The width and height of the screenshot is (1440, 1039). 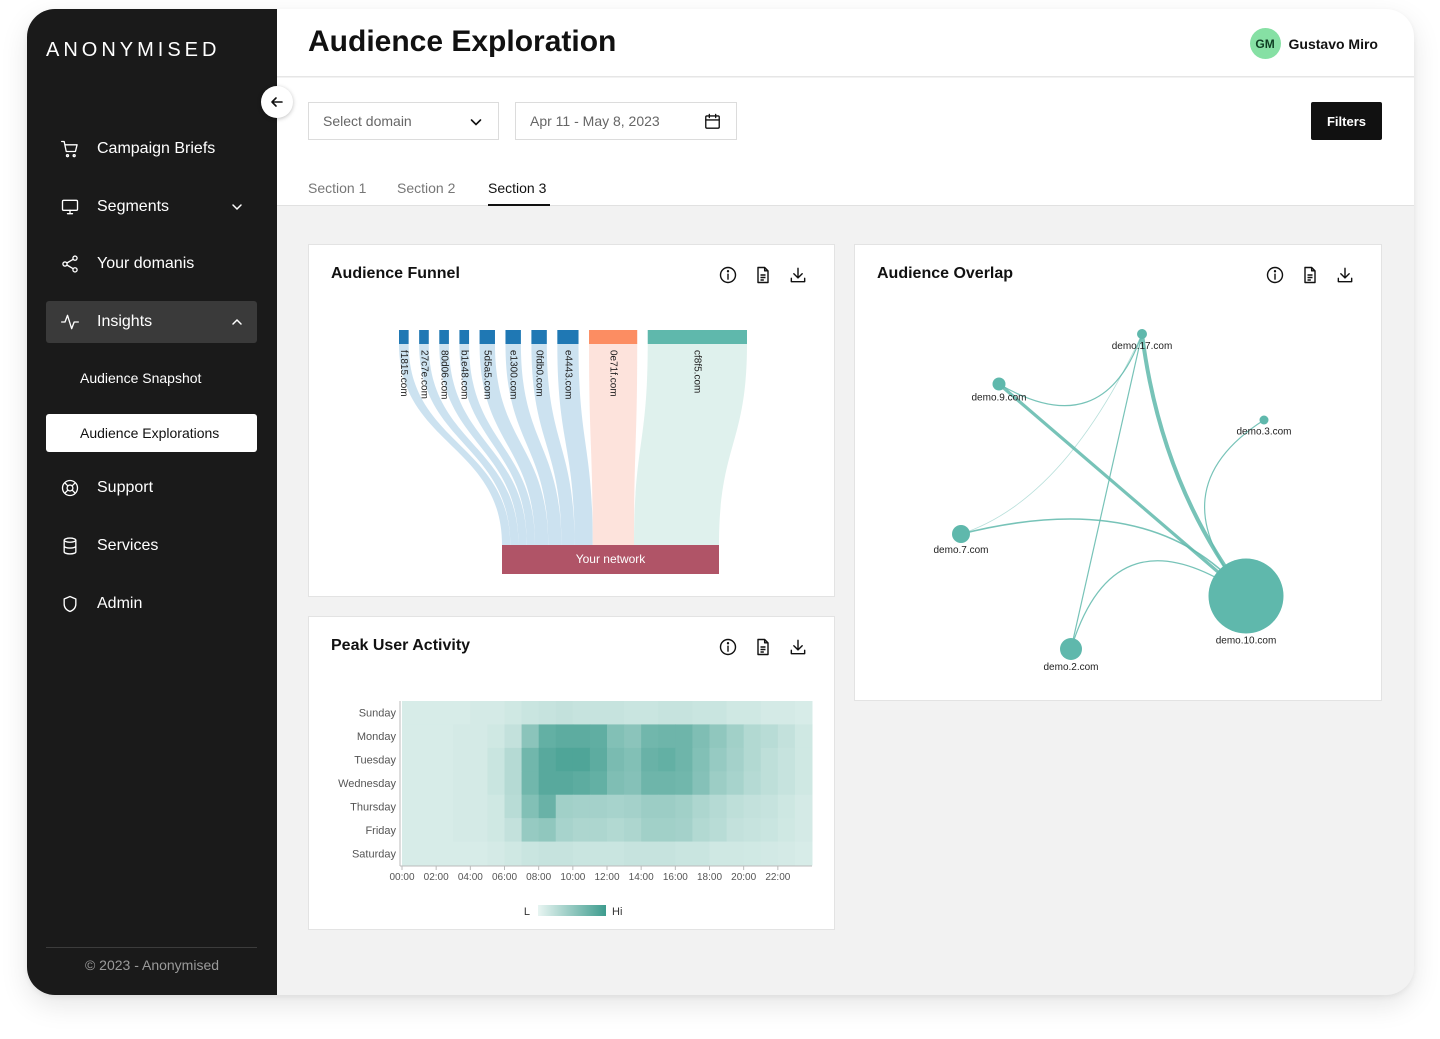 I want to click on sidebar-item-admin: Admin, so click(x=151, y=604).